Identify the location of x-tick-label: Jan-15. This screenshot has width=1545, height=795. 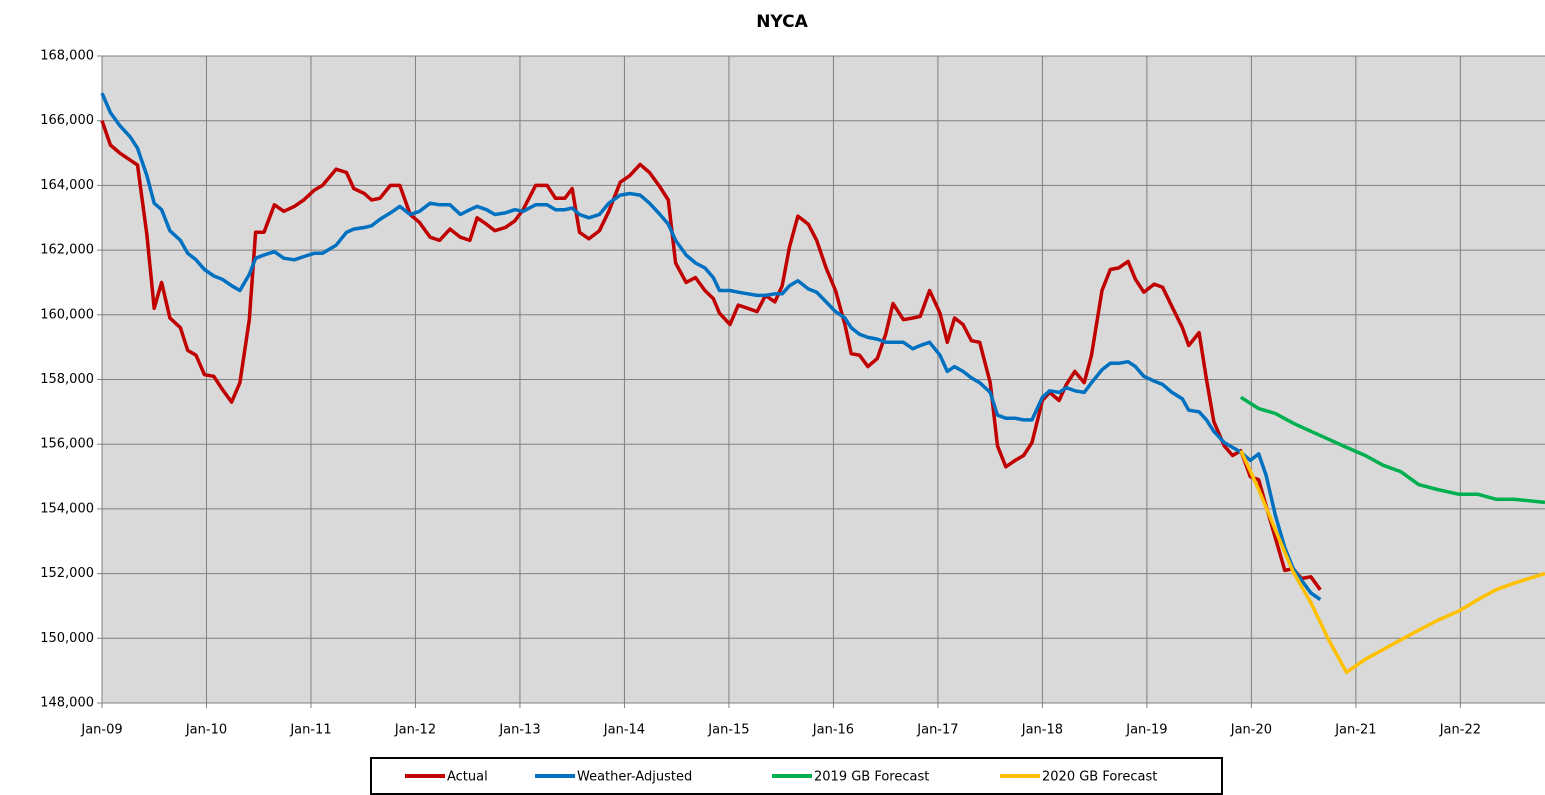
(728, 730).